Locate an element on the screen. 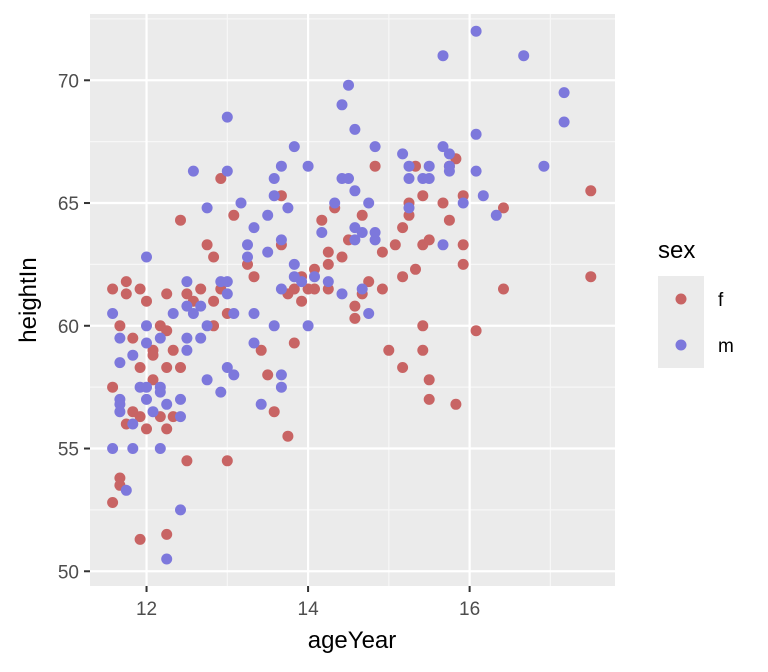 The height and width of the screenshot is (672, 768). legend-label-f: f is located at coordinates (721, 300).